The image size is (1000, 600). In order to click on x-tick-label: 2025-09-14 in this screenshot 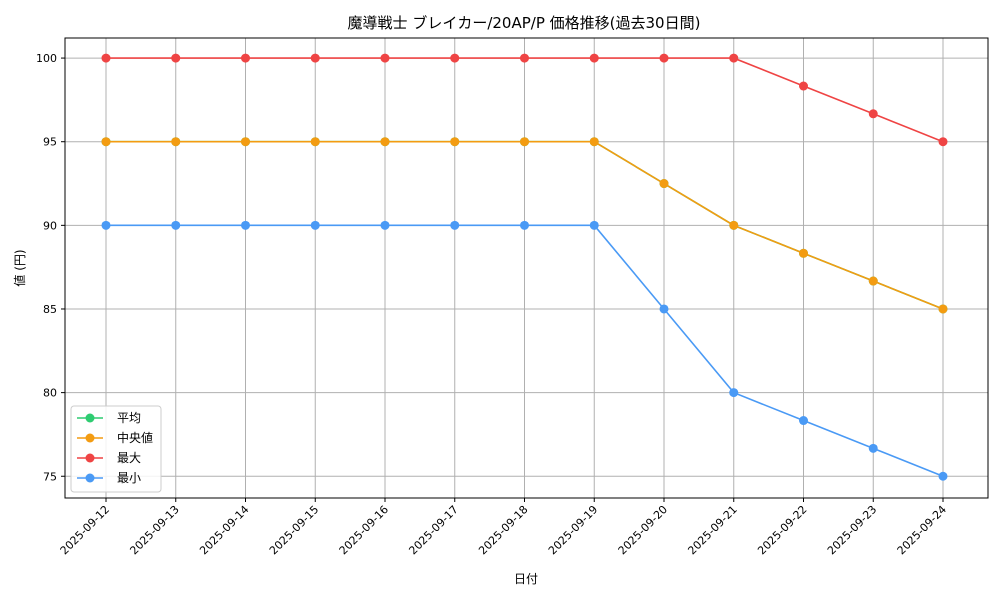, I will do `click(224, 530)`.